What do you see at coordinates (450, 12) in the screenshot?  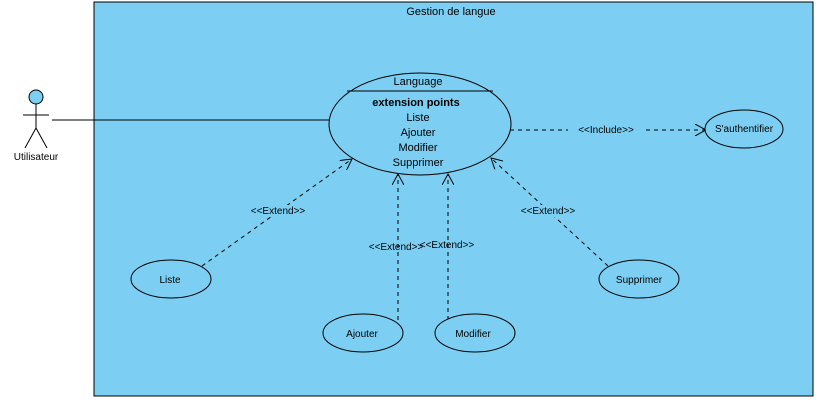 I see `system-title: Gestion de langue` at bounding box center [450, 12].